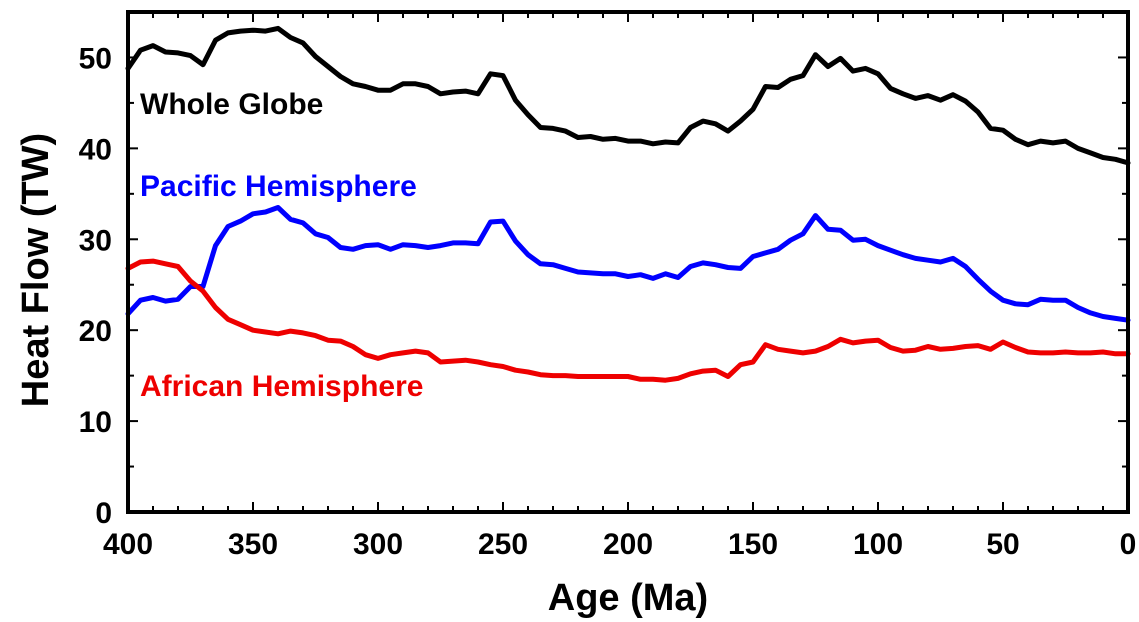  I want to click on series-label-whole-globe: Whole Globe, so click(231, 104).